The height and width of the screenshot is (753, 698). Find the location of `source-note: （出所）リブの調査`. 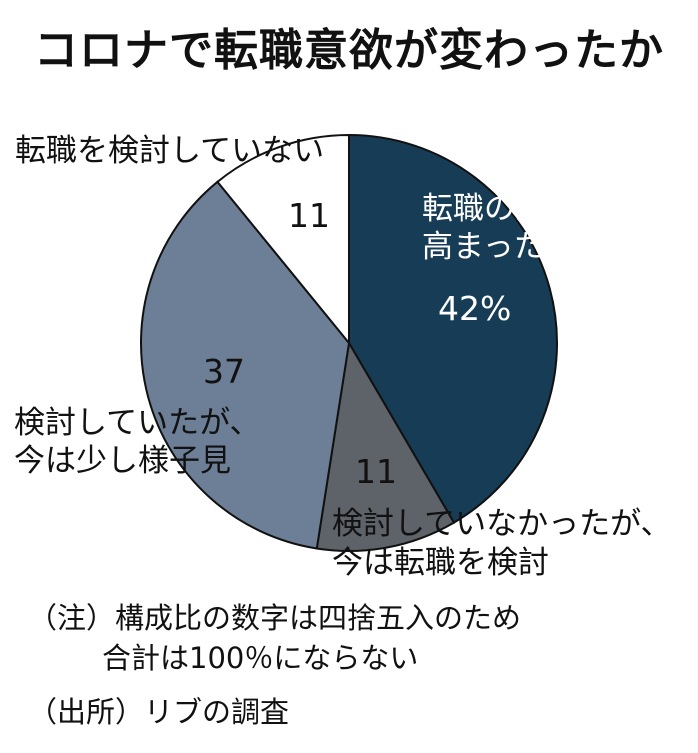

source-note: （出所）リブの調査 is located at coordinates (159, 712).